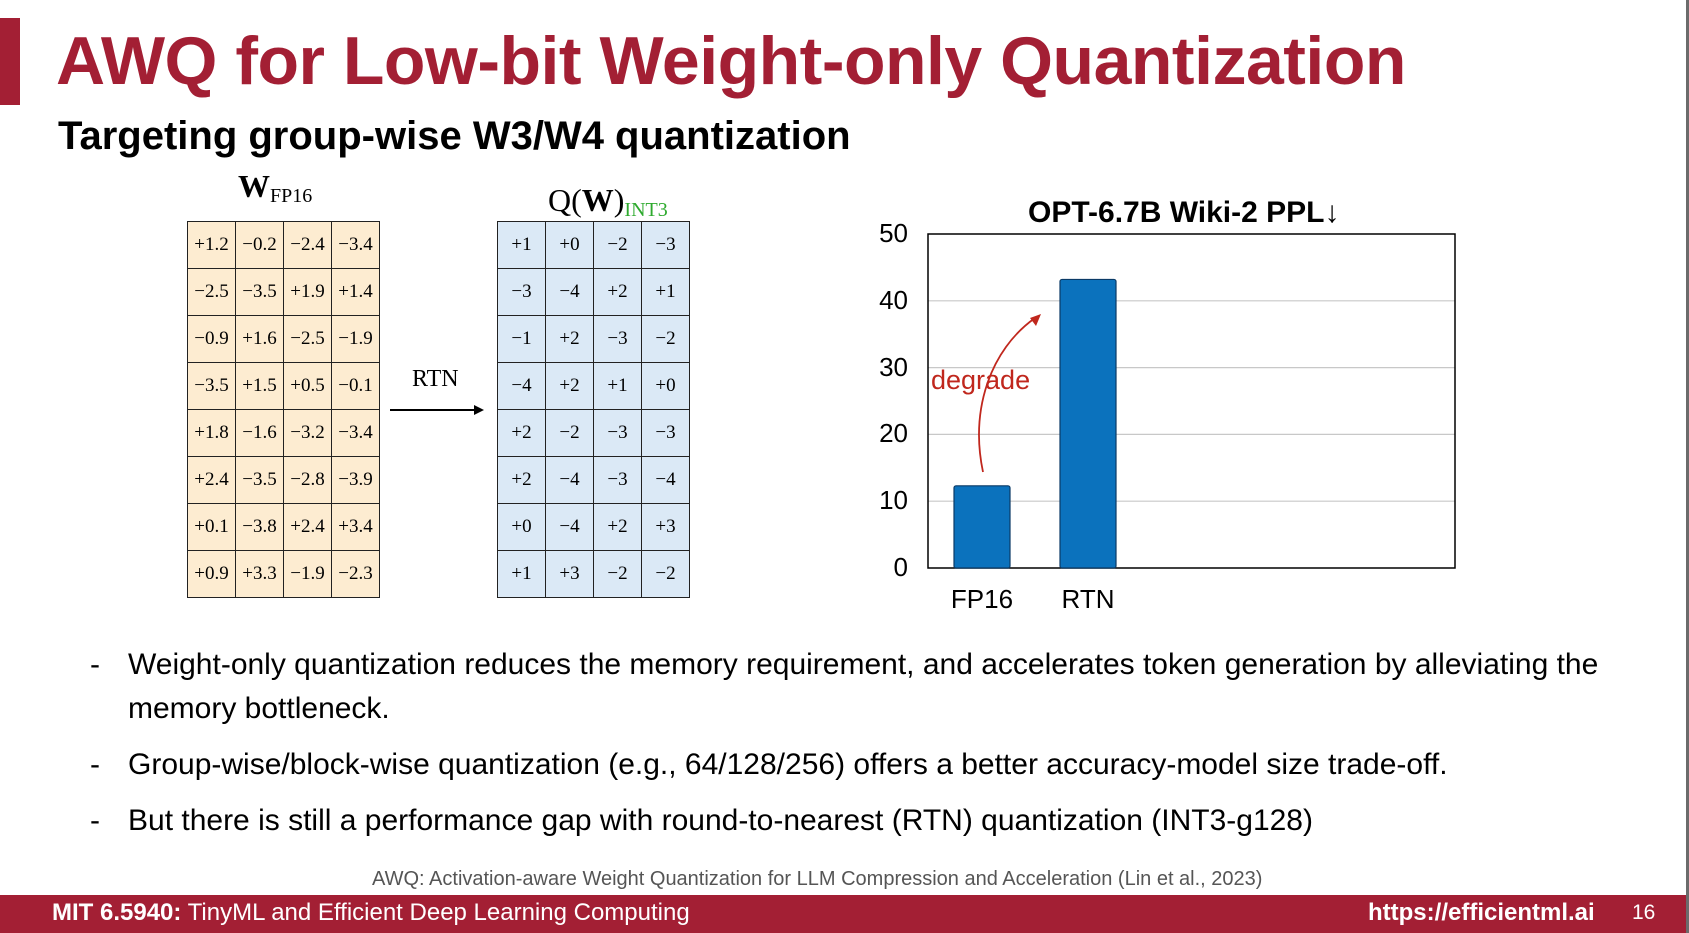 Image resolution: width=1689 pixels, height=933 pixels. I want to click on fp16-matrix-subscript: FP16, so click(291, 196).